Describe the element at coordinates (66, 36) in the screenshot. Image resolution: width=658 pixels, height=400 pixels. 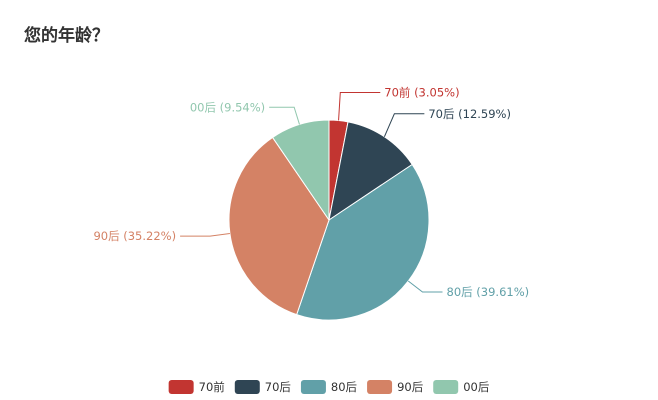
I see `chart-title: 您的年龄？` at that location.